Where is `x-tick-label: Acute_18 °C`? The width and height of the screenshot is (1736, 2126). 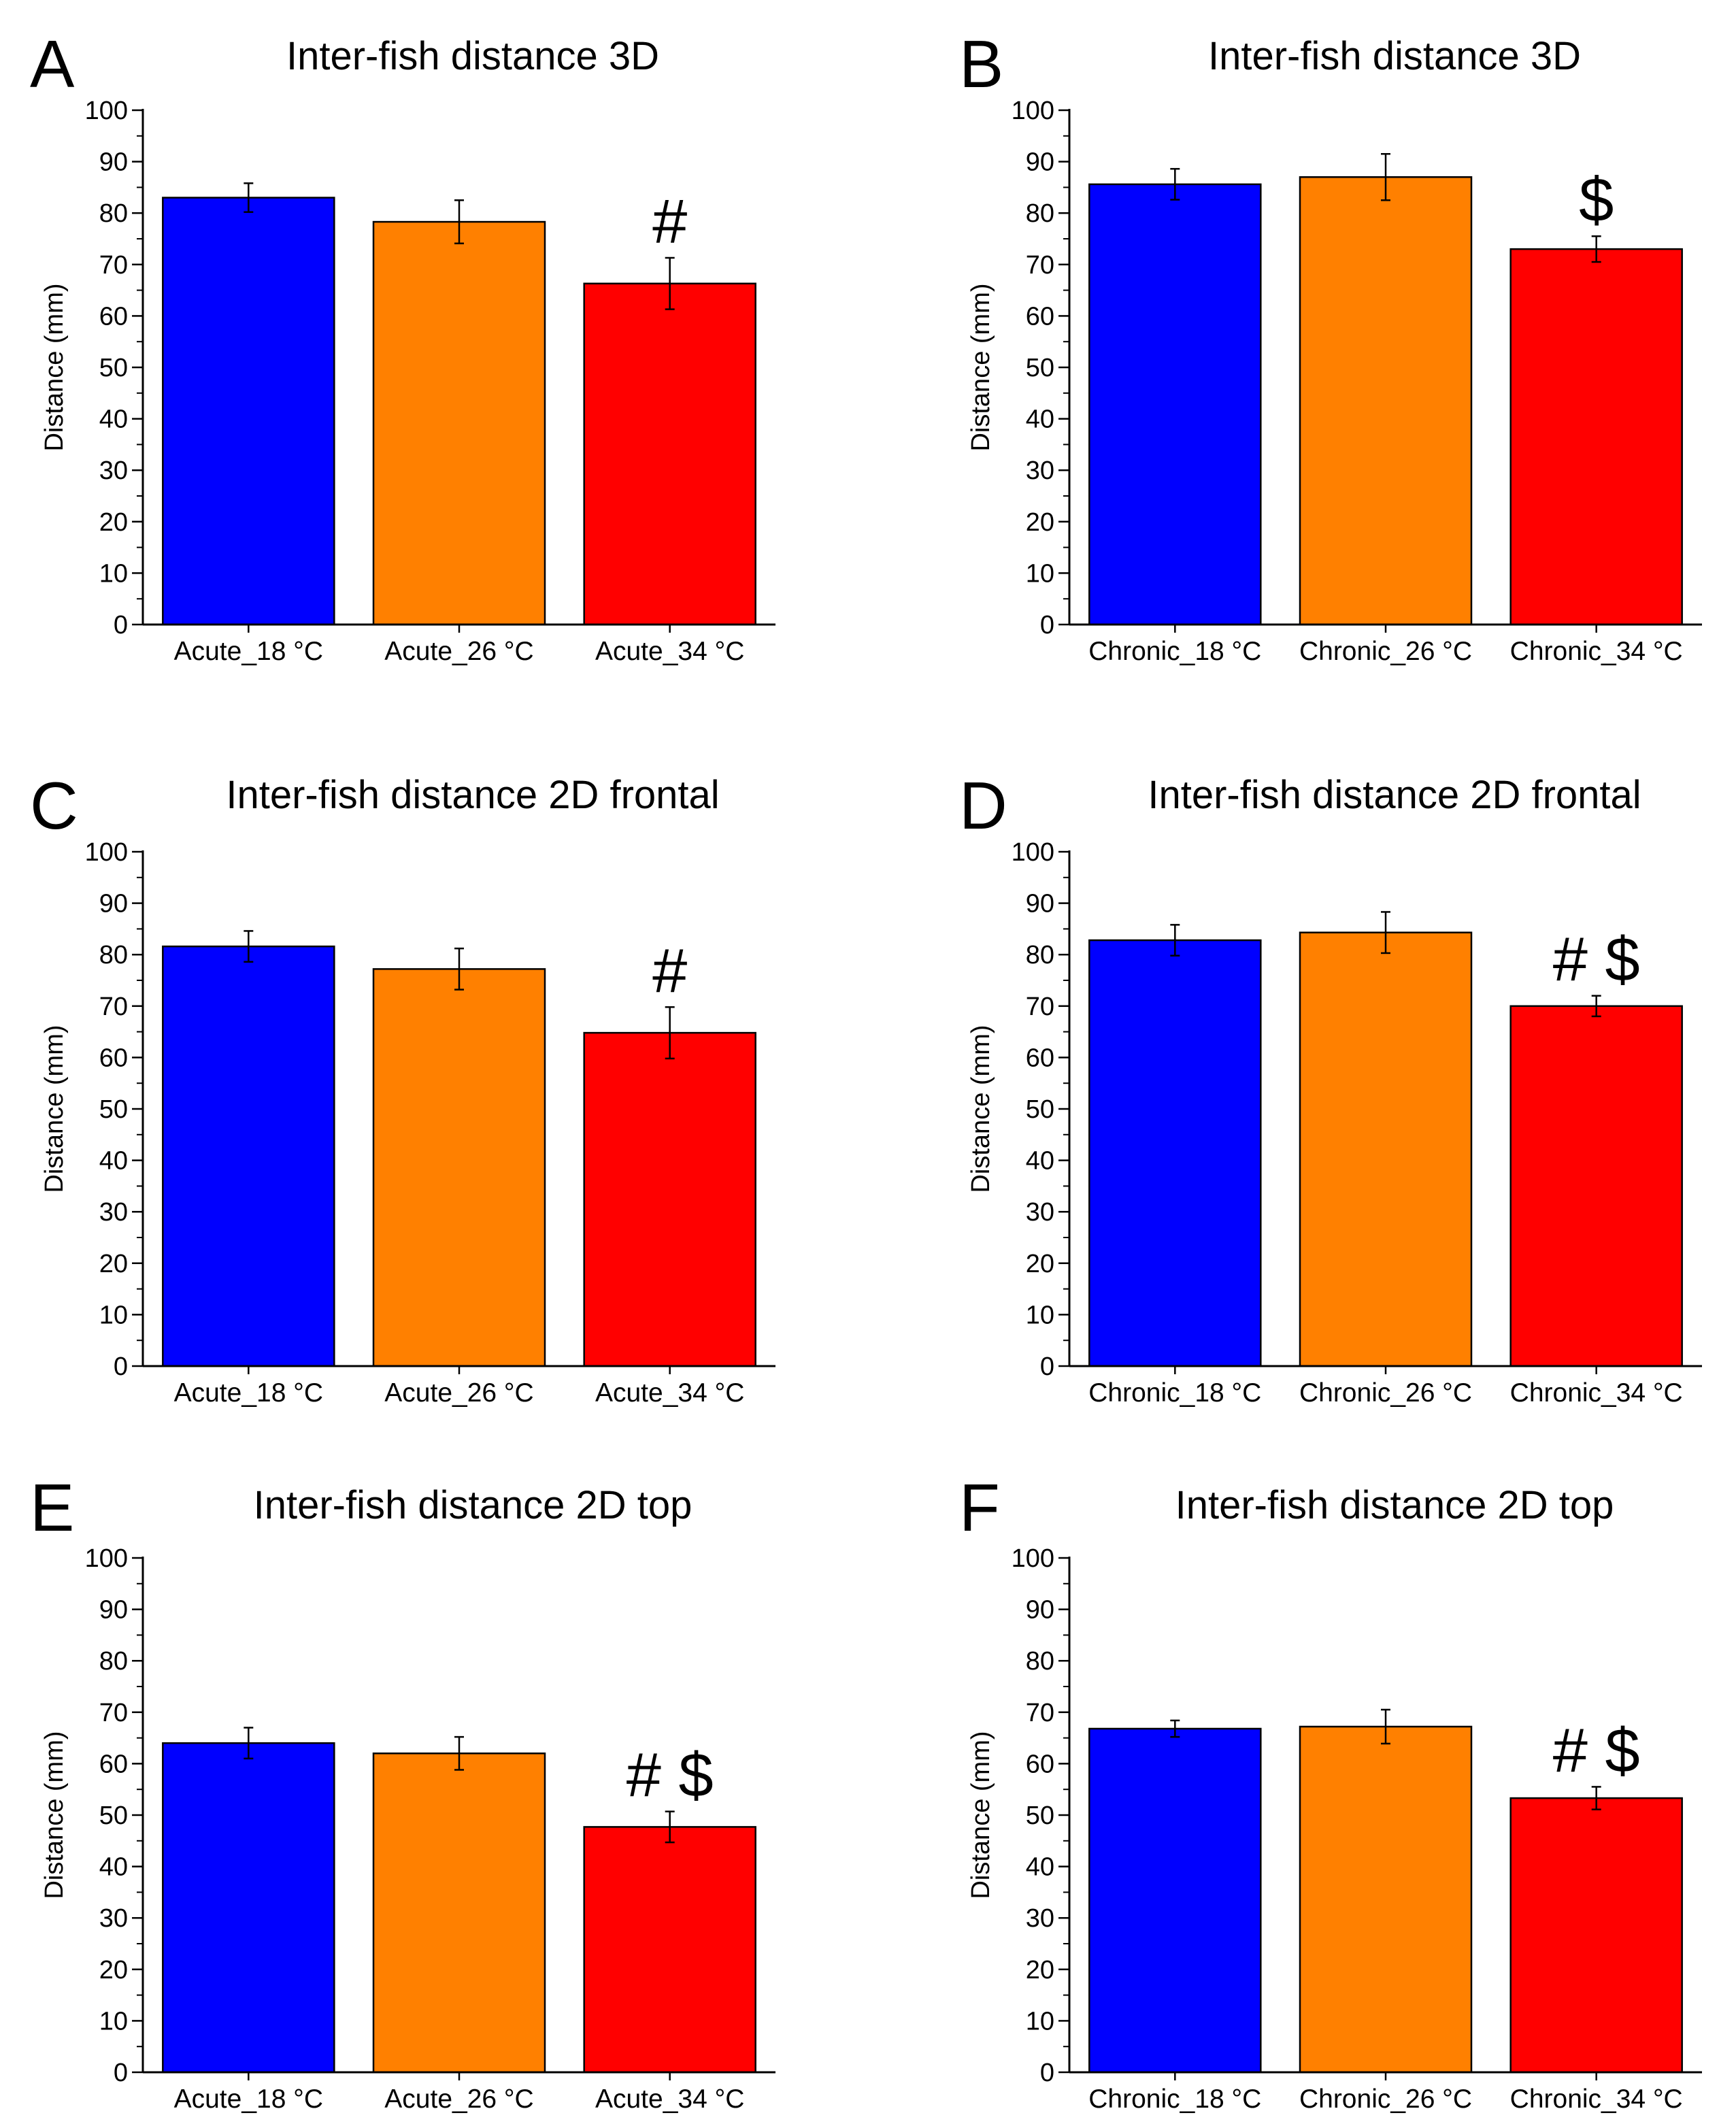 x-tick-label: Acute_18 °C is located at coordinates (248, 2099).